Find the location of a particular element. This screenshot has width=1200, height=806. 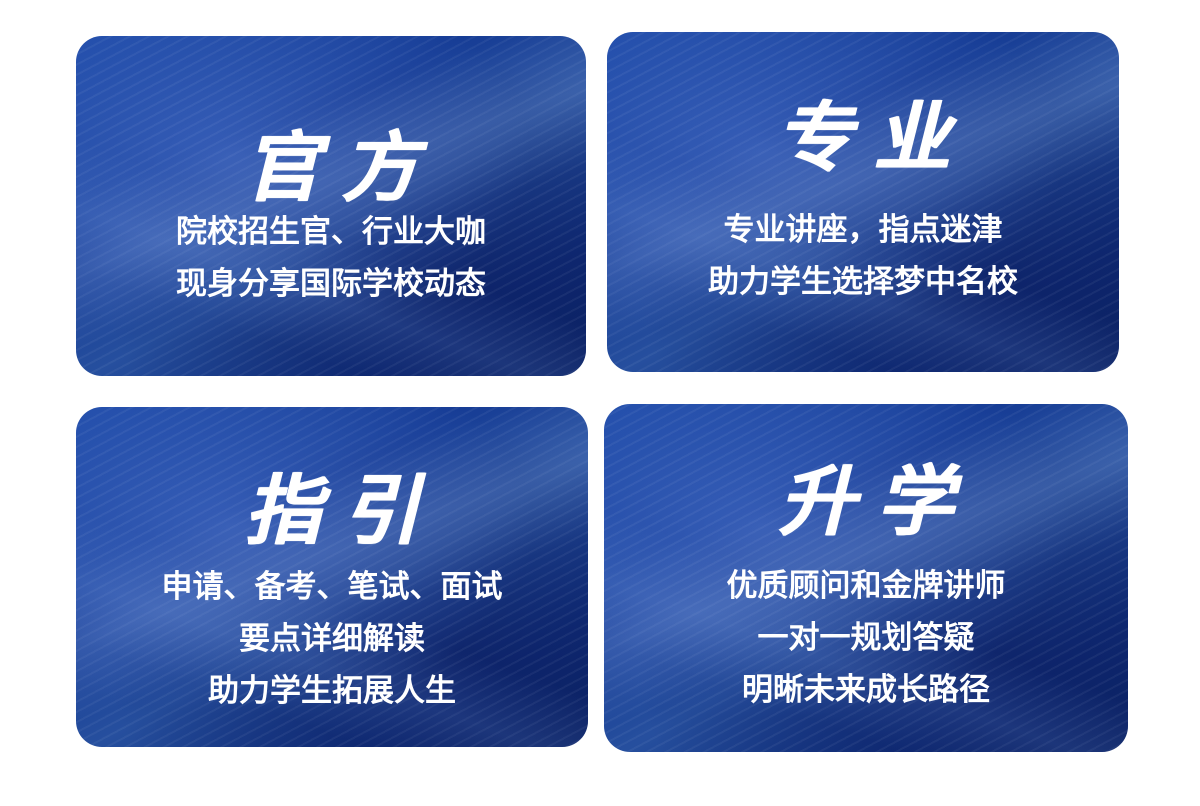

card-description: 院校招生官、行业大咖 现身分享国际学校动态 is located at coordinates (331, 258).